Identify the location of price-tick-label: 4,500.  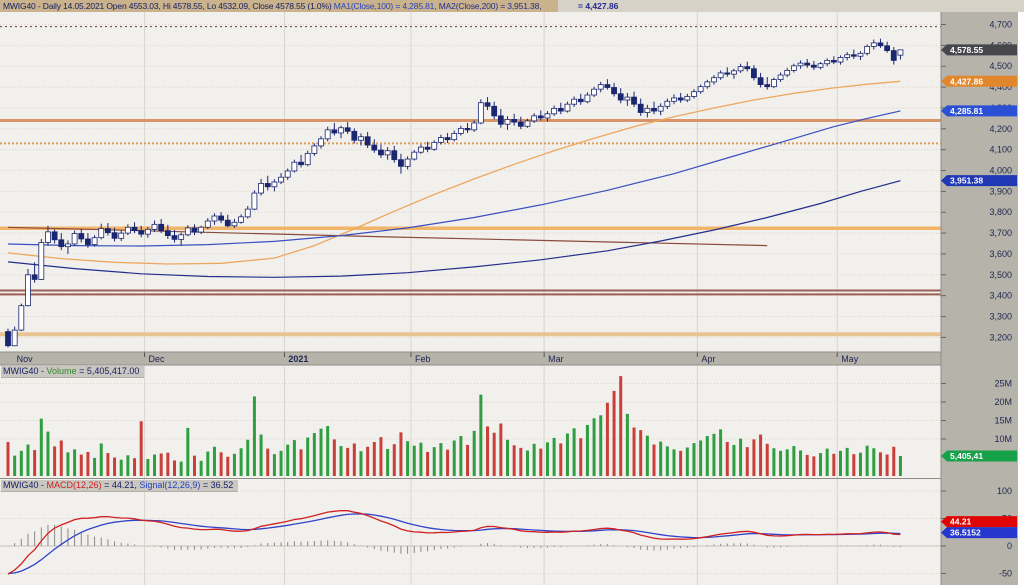
(1000, 66).